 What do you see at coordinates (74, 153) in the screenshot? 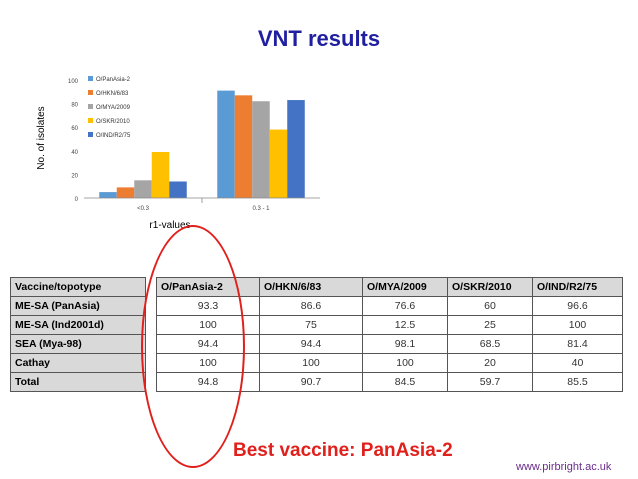
I see `y-tick-label: 40` at bounding box center [74, 153].